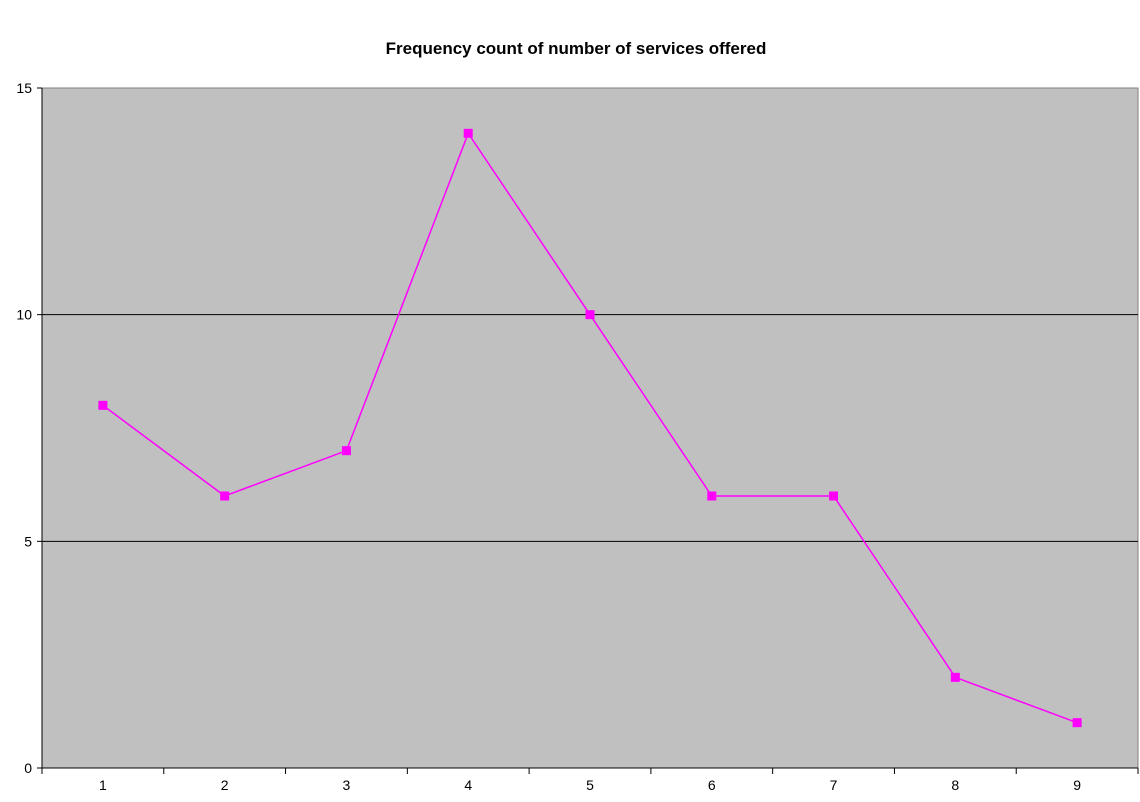  I want to click on x-tick-label: 1, so click(103, 785).